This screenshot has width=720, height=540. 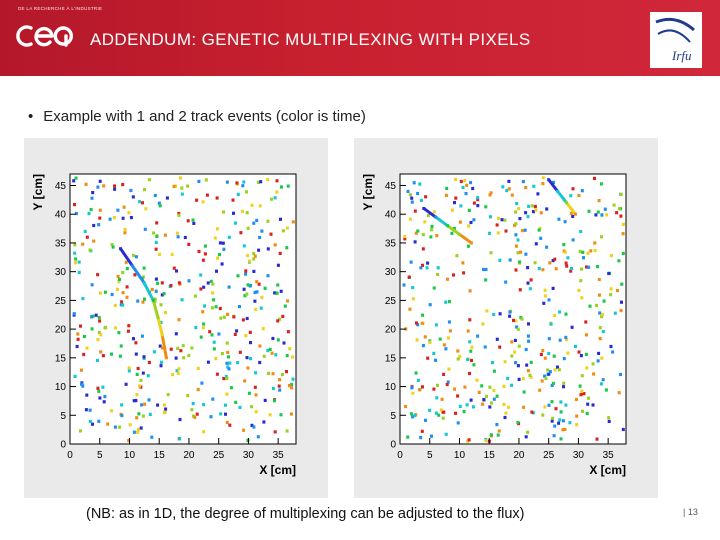 What do you see at coordinates (393, 416) in the screenshot?
I see `y-tick-label: 5` at bounding box center [393, 416].